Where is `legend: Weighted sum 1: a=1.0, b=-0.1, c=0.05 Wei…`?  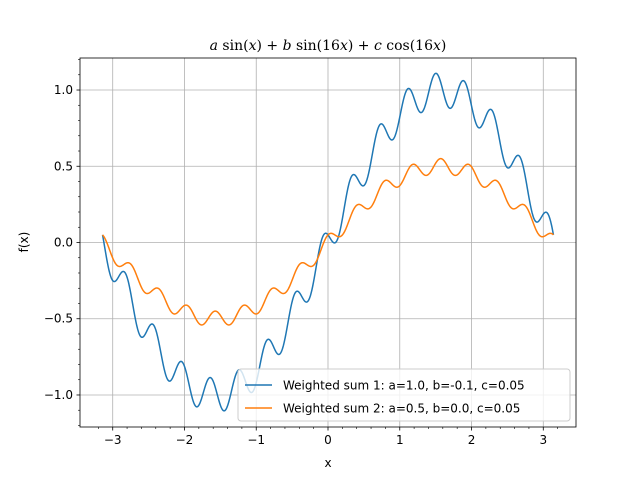
legend: Weighted sum 1: a=1.0, b=-0.1, c=0.05 Wei… is located at coordinates (404, 395).